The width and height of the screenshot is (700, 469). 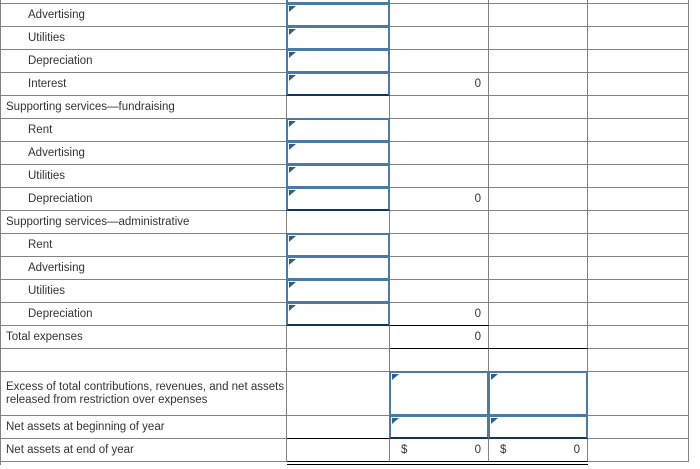 I want to click on table-row: Depreciation, so click(x=345, y=61).